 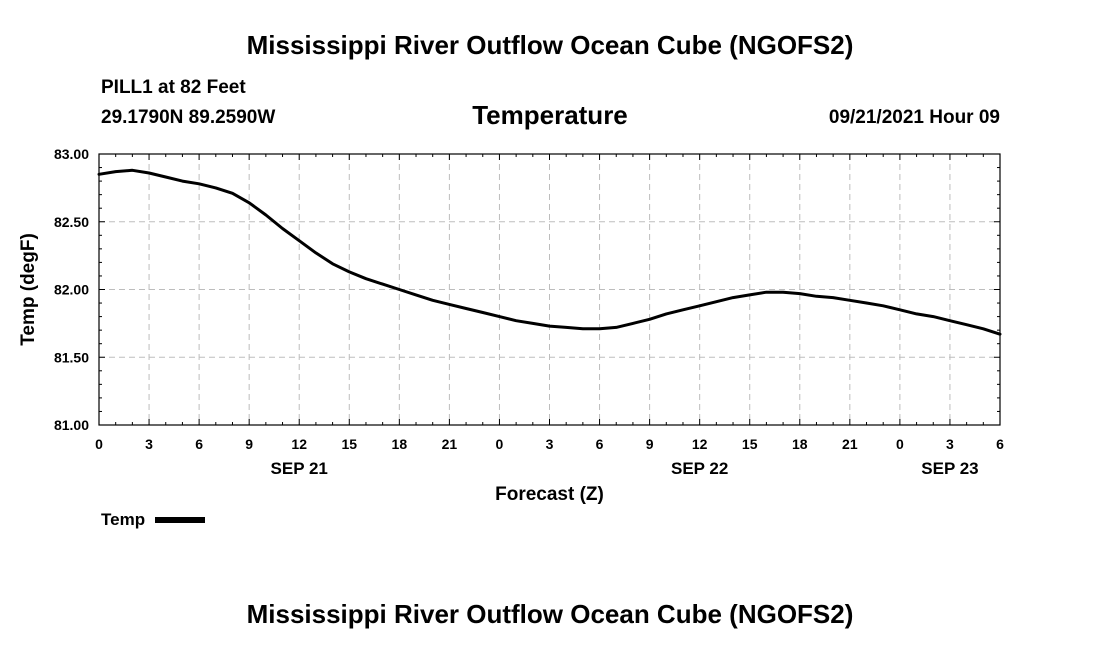 What do you see at coordinates (949, 468) in the screenshot?
I see `date-label: SEP 23` at bounding box center [949, 468].